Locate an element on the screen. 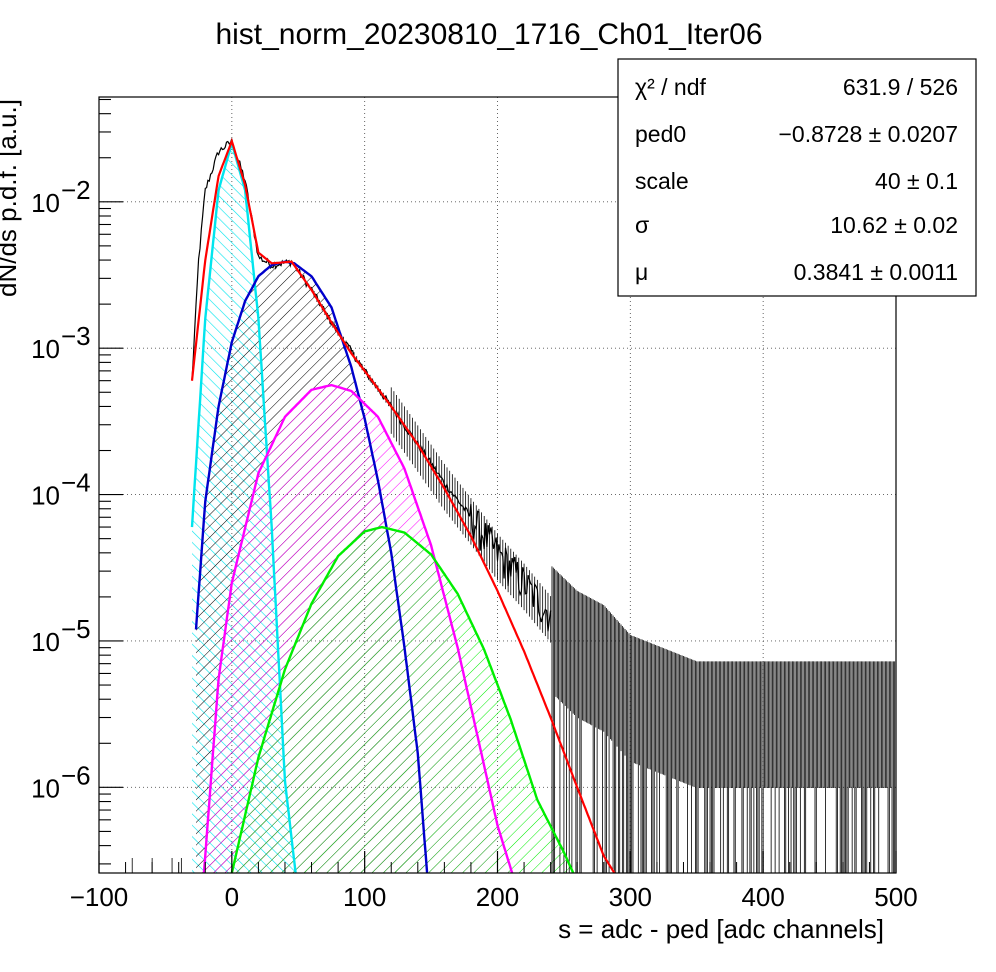 This screenshot has width=996, height=972. x-tick-labels: −100 0 100 200 300 400 500 is located at coordinates (494, 897).